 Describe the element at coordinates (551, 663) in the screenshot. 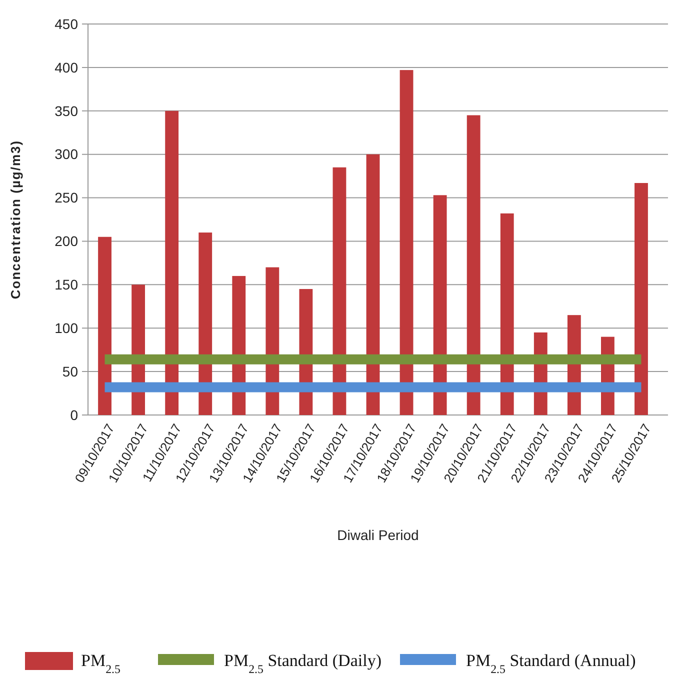

I see `legend-label: PM$_{2.5}$ Standard (Annual)` at that location.